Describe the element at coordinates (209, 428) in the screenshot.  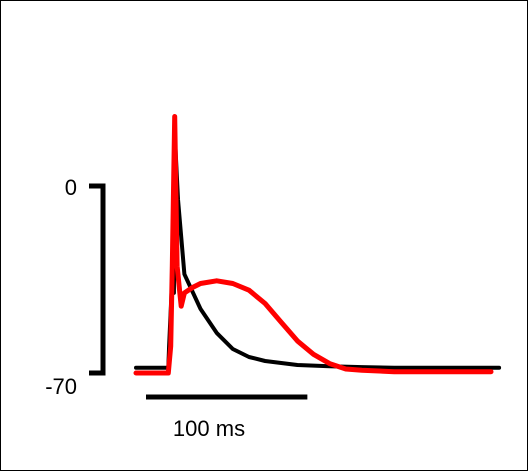
I see `x-scale-label: 100 ms` at that location.